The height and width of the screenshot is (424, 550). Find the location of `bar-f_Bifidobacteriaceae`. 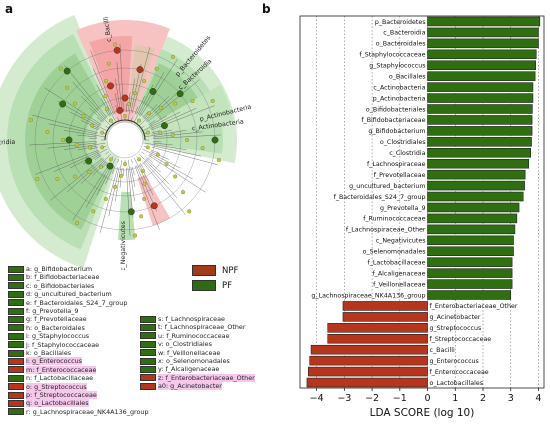

bar-f_Bifidobacteriaceae is located at coordinates (480, 120).